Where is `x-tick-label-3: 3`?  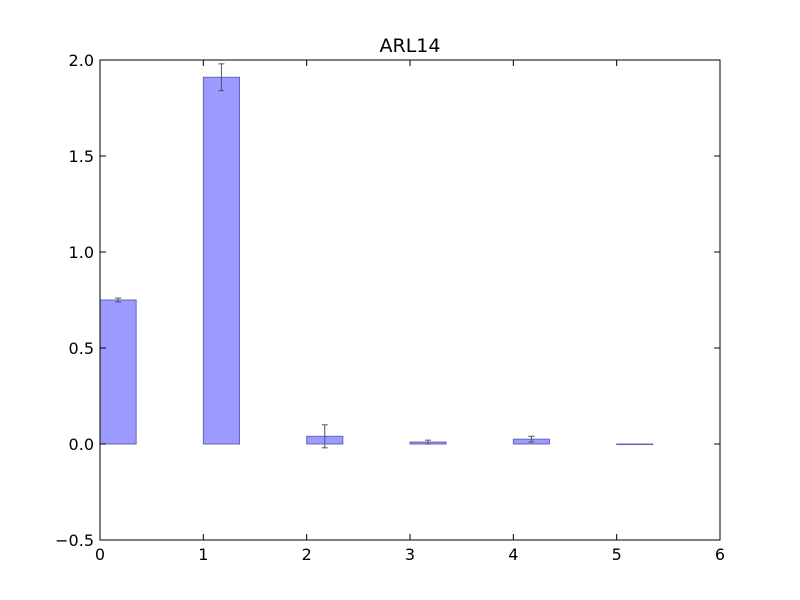
x-tick-label-3: 3 is located at coordinates (410, 554).